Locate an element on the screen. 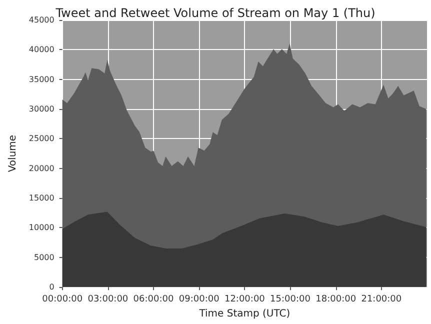 This screenshot has height=324, width=431. y-tick-label: 0 is located at coordinates (51, 287).